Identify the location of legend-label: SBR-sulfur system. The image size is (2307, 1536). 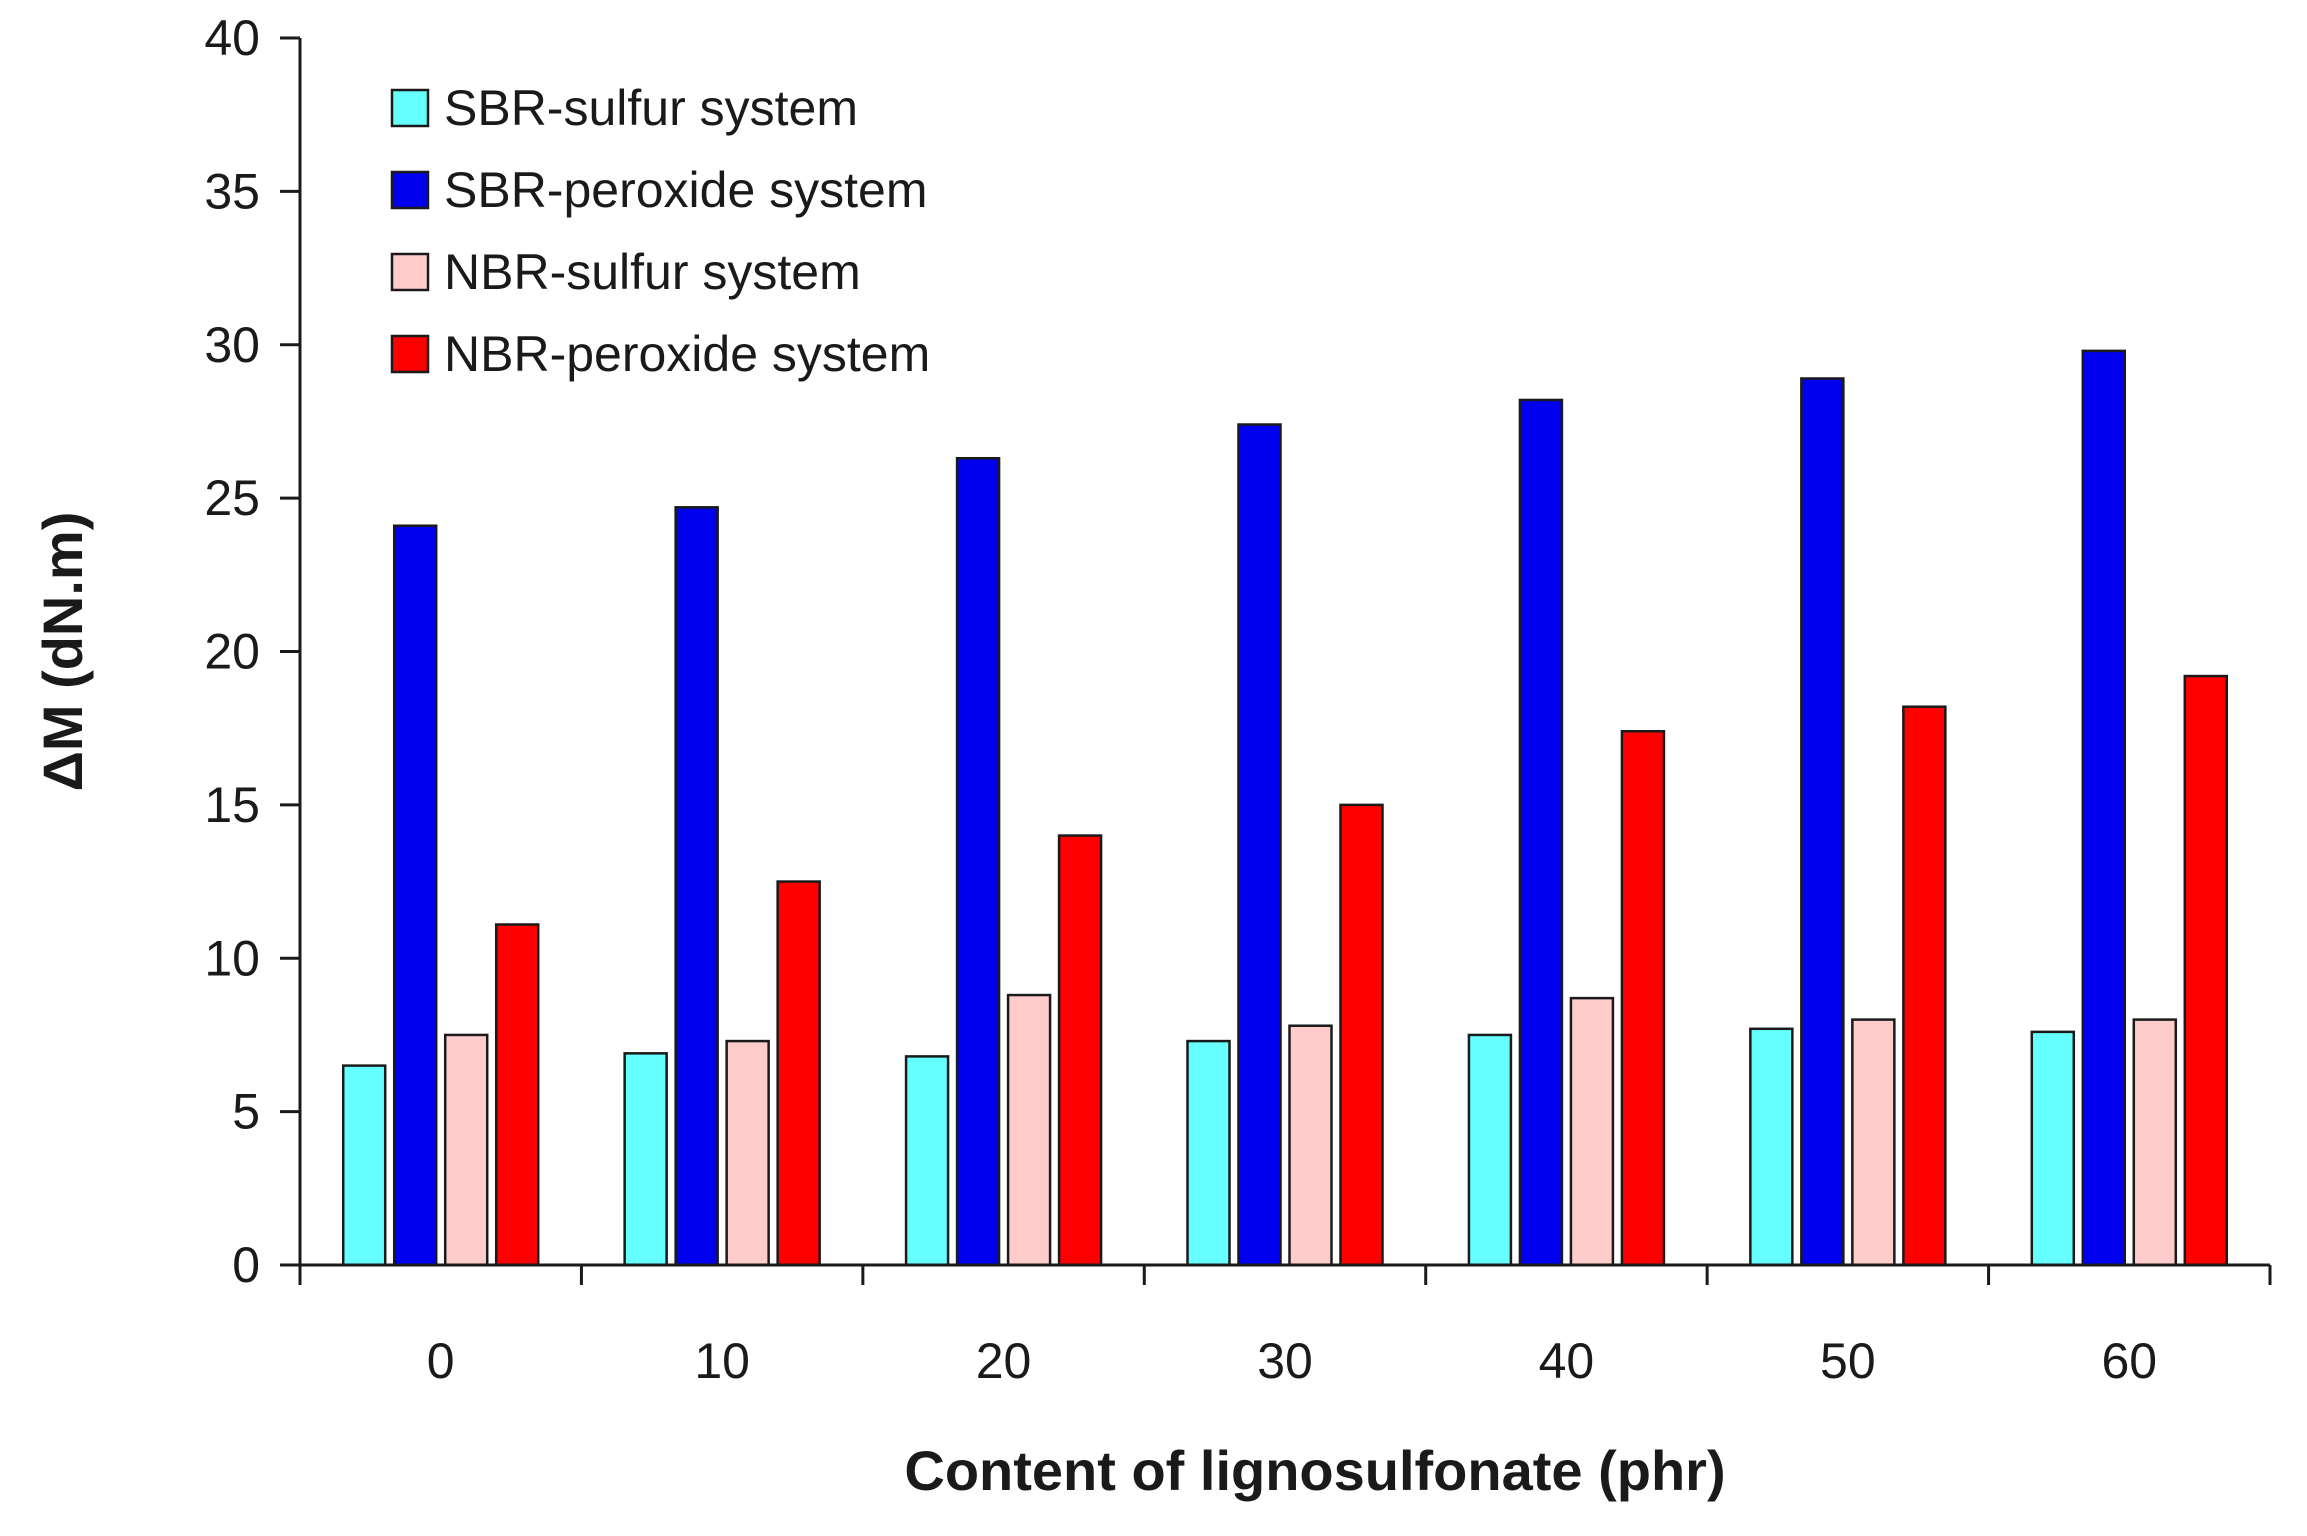
(651, 108).